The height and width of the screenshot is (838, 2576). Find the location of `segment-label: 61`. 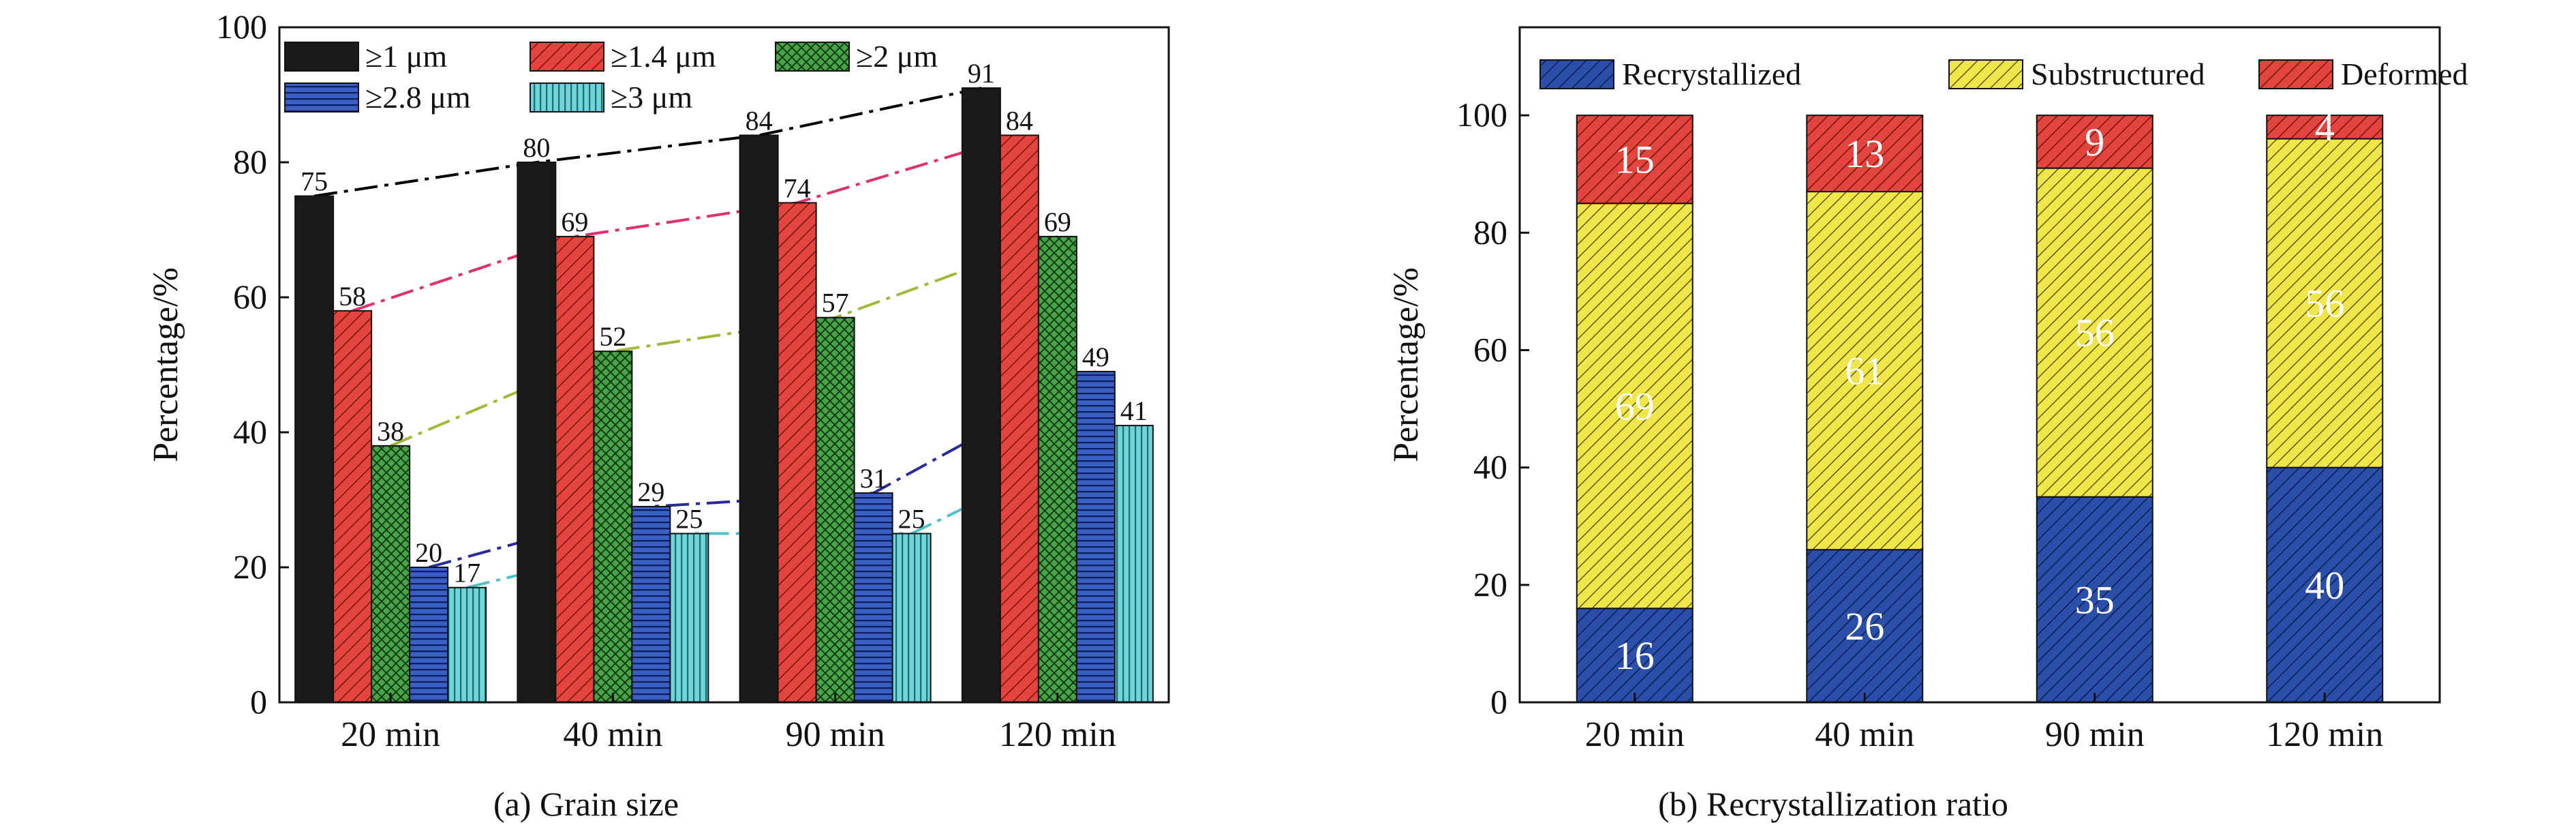

segment-label: 61 is located at coordinates (1865, 371).